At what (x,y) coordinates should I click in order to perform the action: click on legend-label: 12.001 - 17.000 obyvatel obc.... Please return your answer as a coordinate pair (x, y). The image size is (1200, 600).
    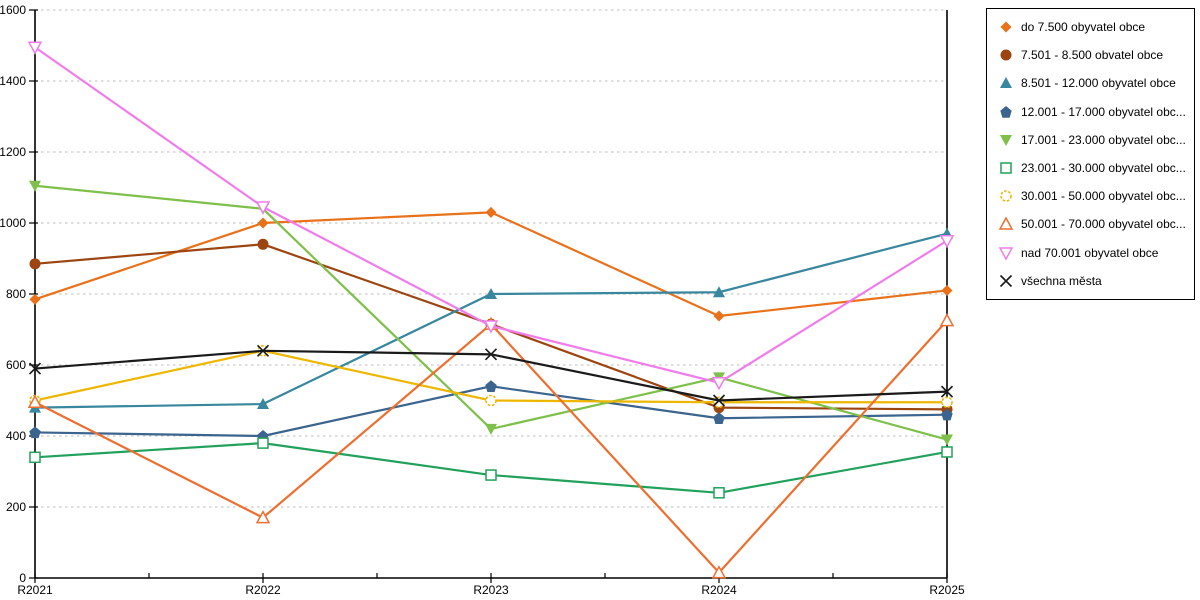
    Looking at the image, I should click on (1103, 111).